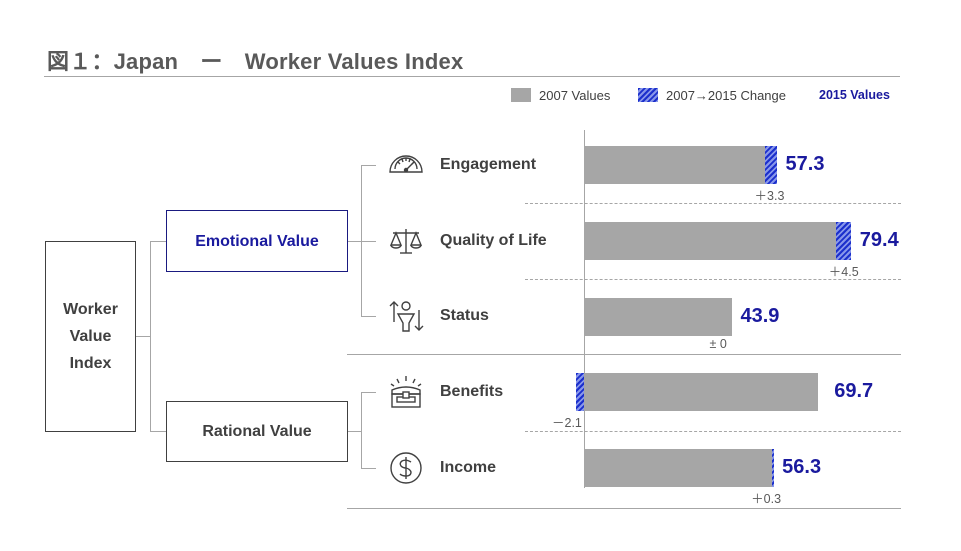 Image resolution: width=961 pixels, height=551 pixels. I want to click on treasure-chest-icon, so click(406, 392).